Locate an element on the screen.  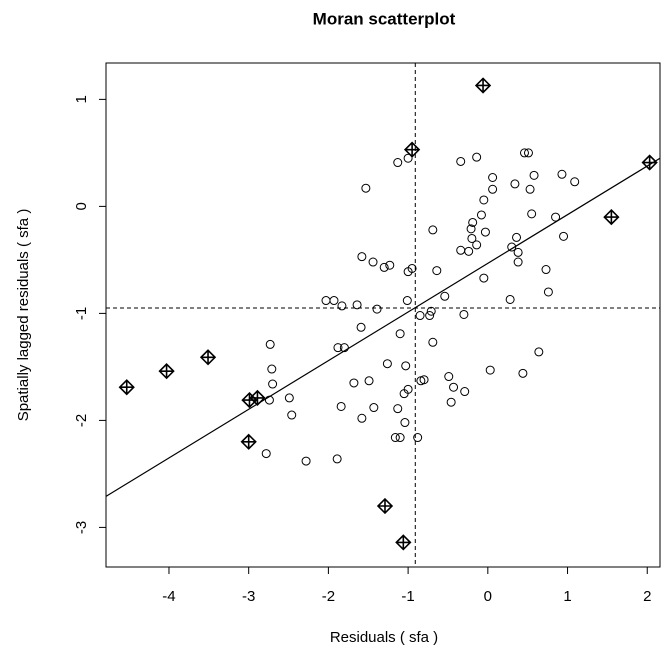
y-tick-label: 0 is located at coordinates (81, 206).